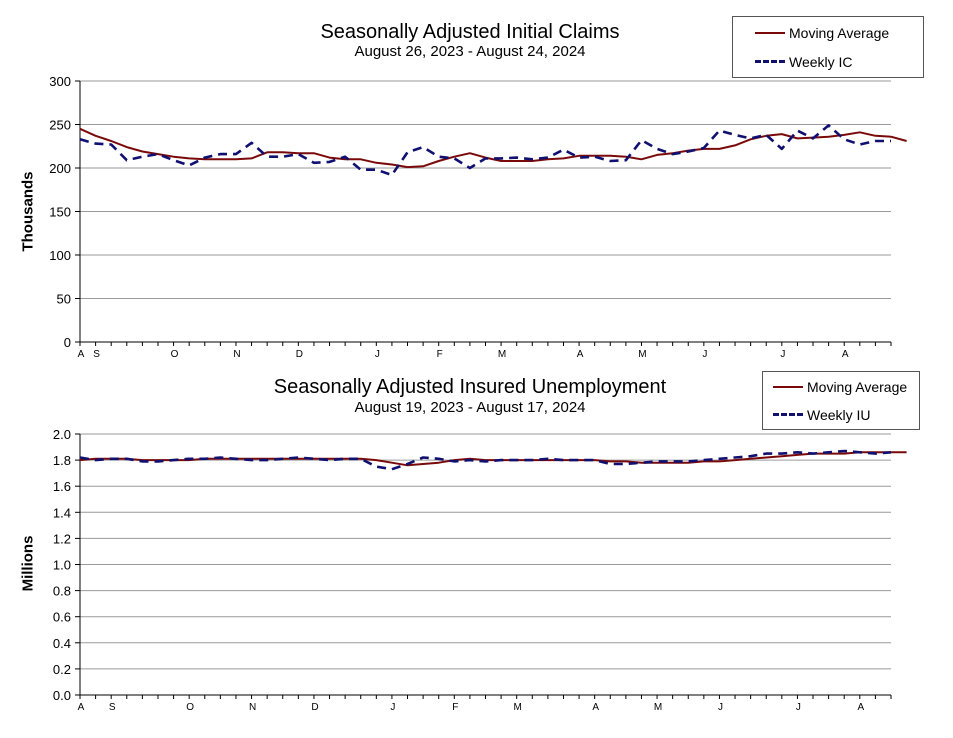 The width and height of the screenshot is (953, 738). Describe the element at coordinates (828, 47) in the screenshot. I see `legend: Moving Average Weekly IC` at that location.